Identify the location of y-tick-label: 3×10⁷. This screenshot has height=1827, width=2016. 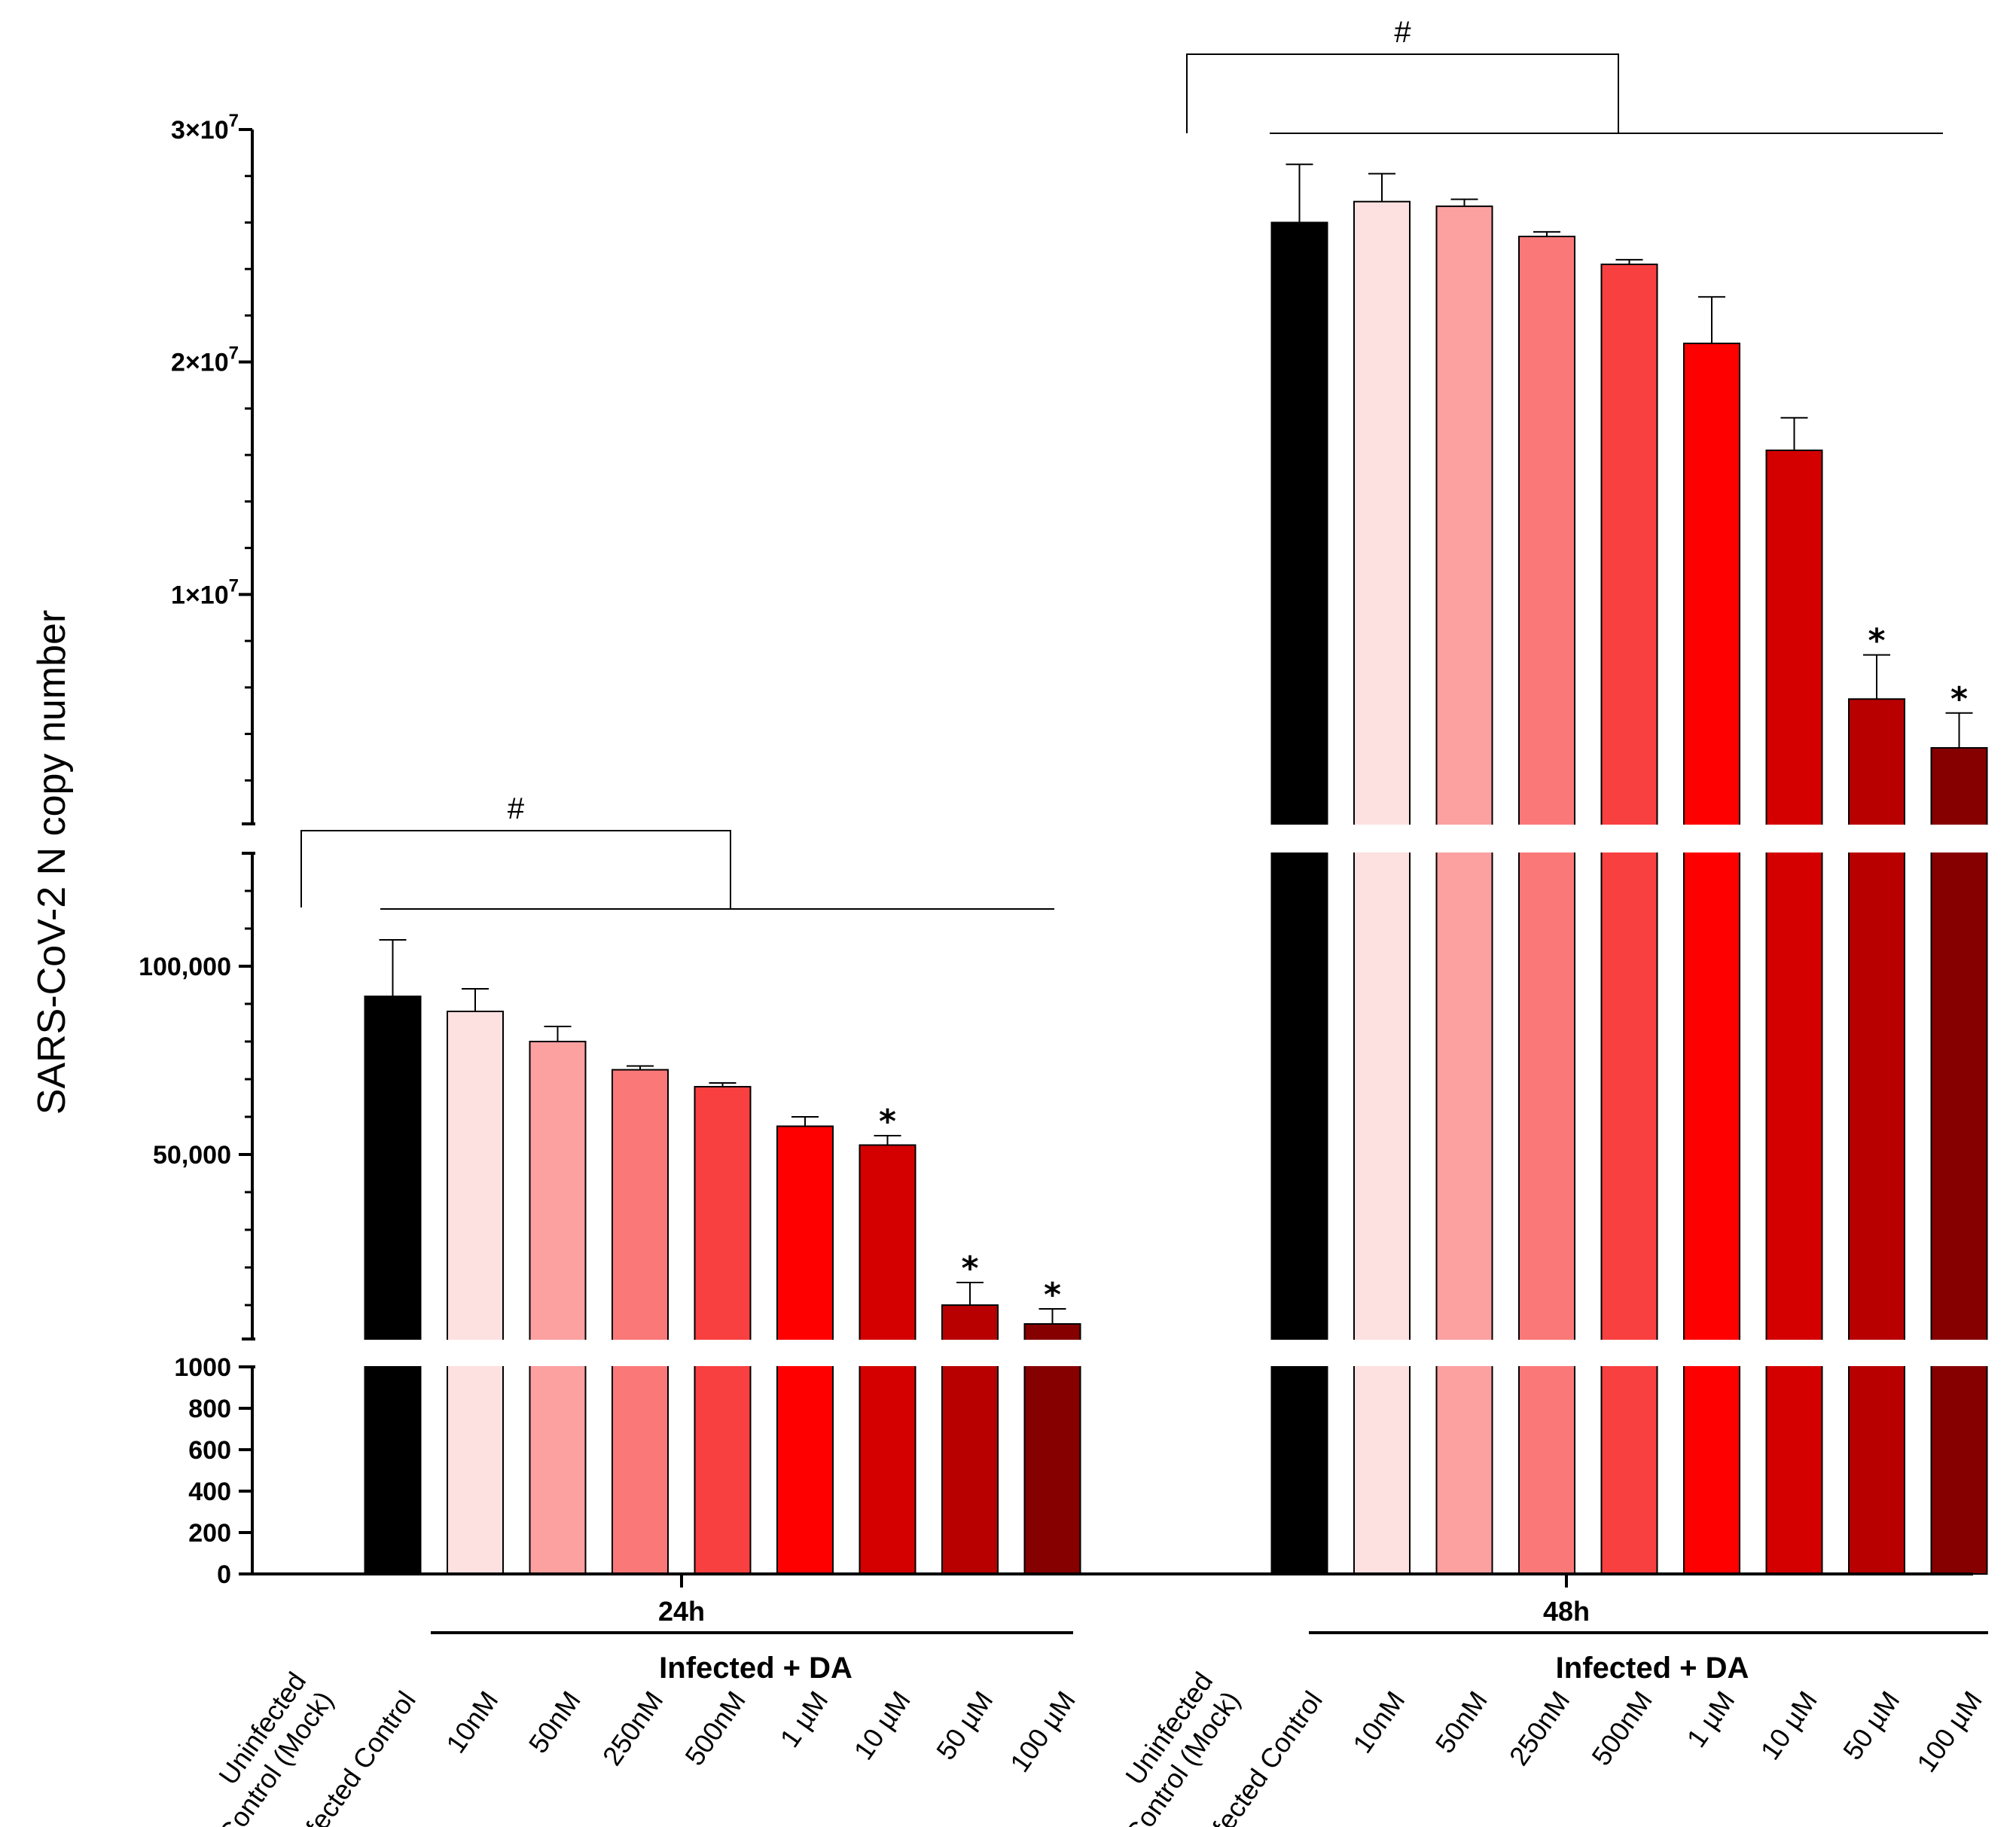
(205, 128).